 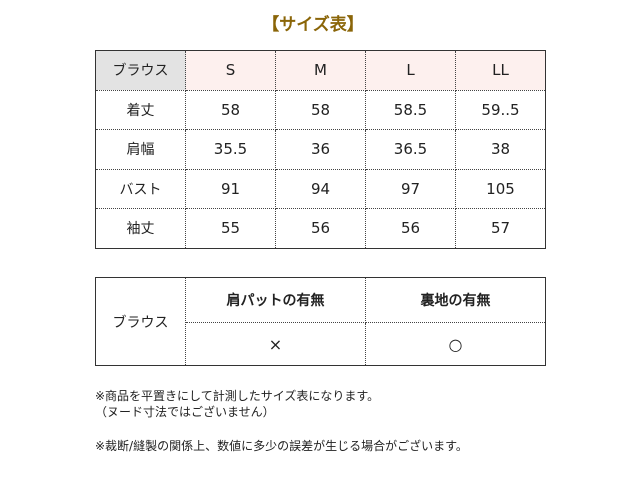 What do you see at coordinates (410, 188) in the screenshot?
I see `cell: 97` at bounding box center [410, 188].